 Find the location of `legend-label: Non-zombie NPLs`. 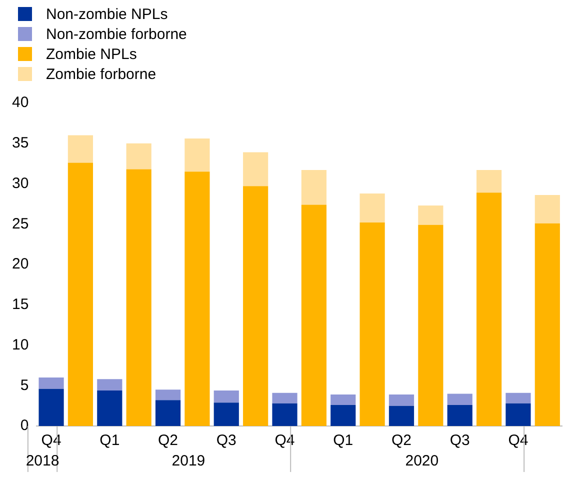

legend-label: Non-zombie NPLs is located at coordinates (107, 14).